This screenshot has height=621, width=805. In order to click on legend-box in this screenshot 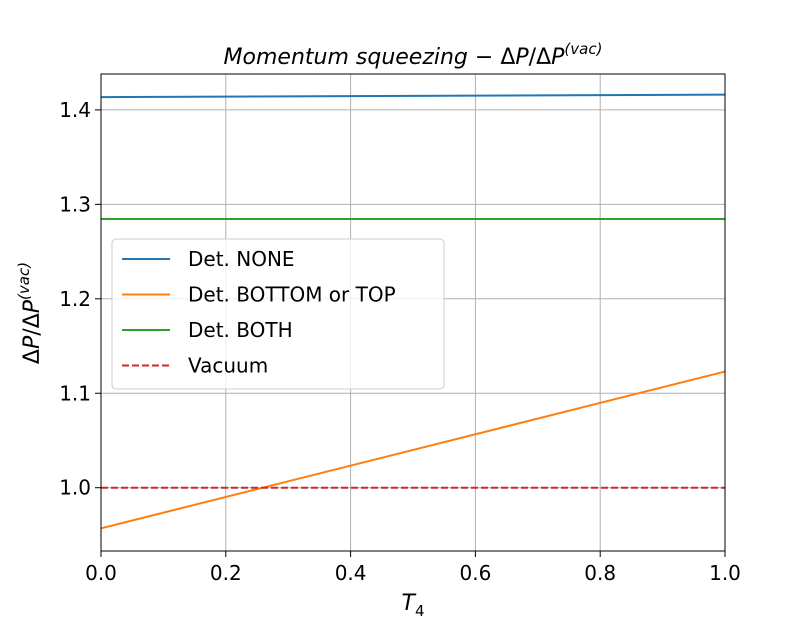, I will do `click(278, 314)`.